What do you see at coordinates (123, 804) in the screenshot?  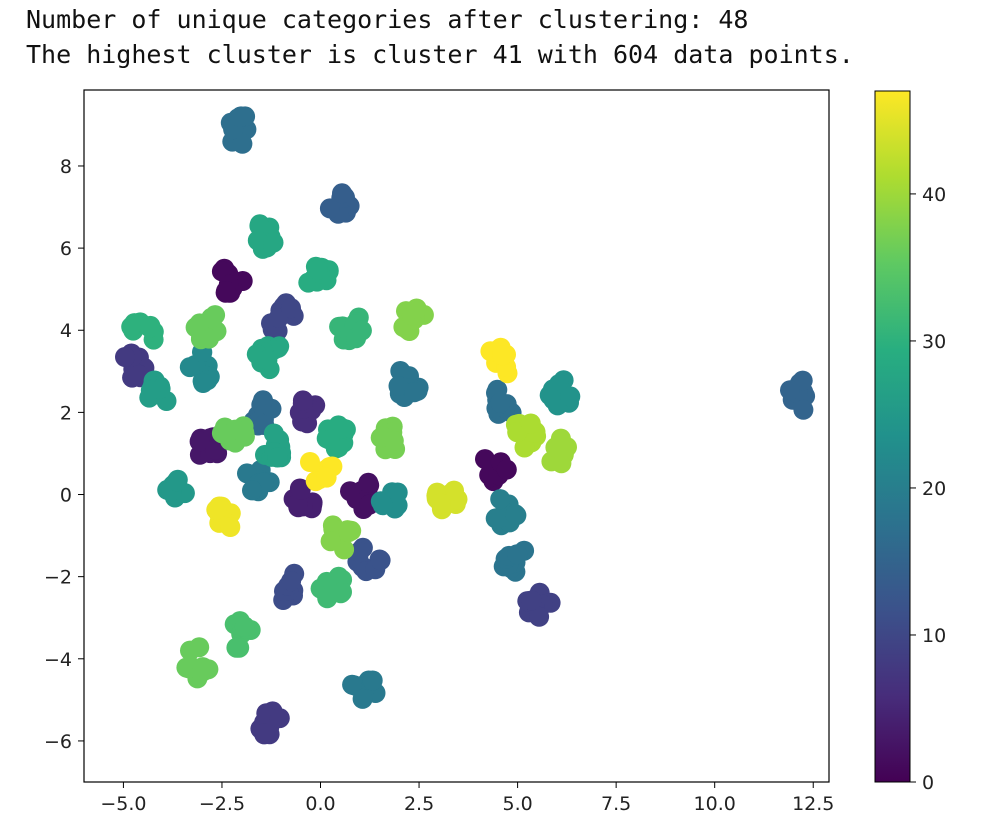 I see `x-tick-label: −5.0` at bounding box center [123, 804].